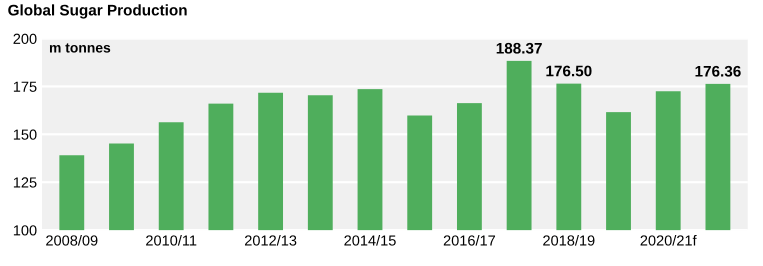 The image size is (763, 266). What do you see at coordinates (569, 71) in the screenshot?
I see `data-label: 176.50` at bounding box center [569, 71].